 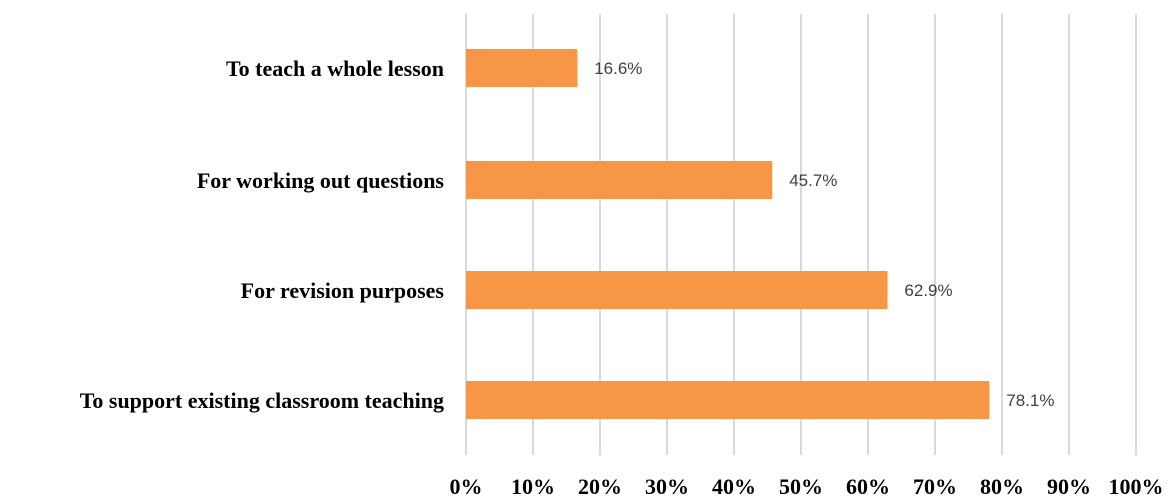 What do you see at coordinates (321, 180) in the screenshot?
I see `category-label: For working out questions` at bounding box center [321, 180].